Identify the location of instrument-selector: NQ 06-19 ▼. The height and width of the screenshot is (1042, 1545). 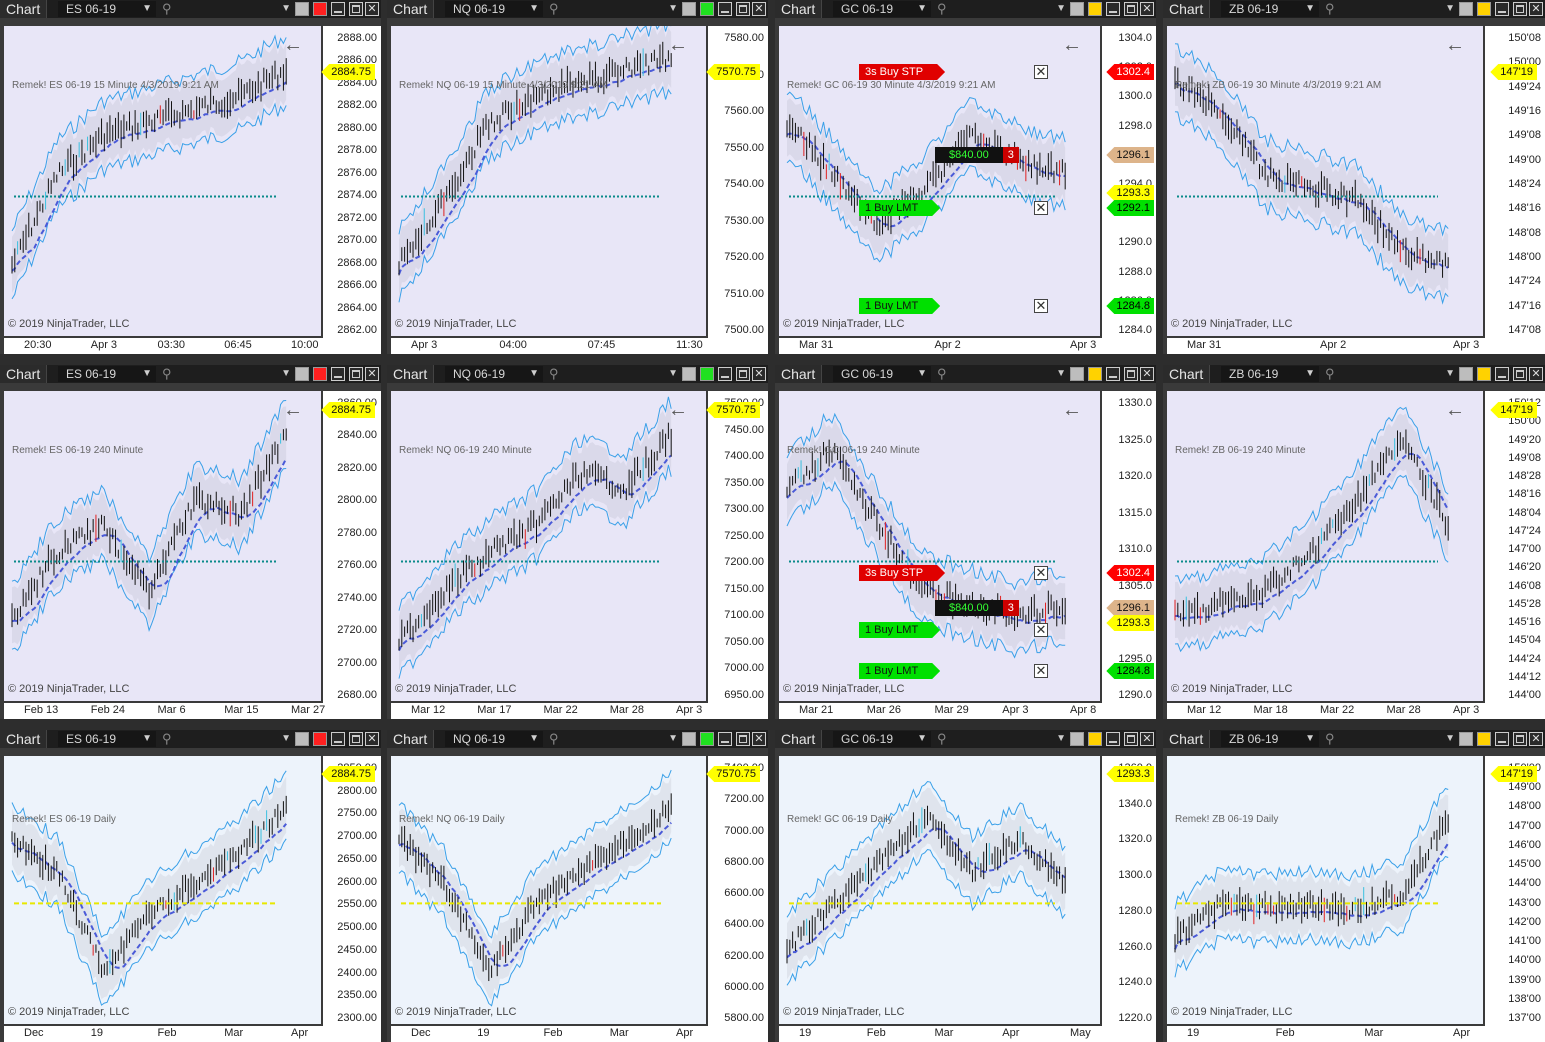
(494, 374).